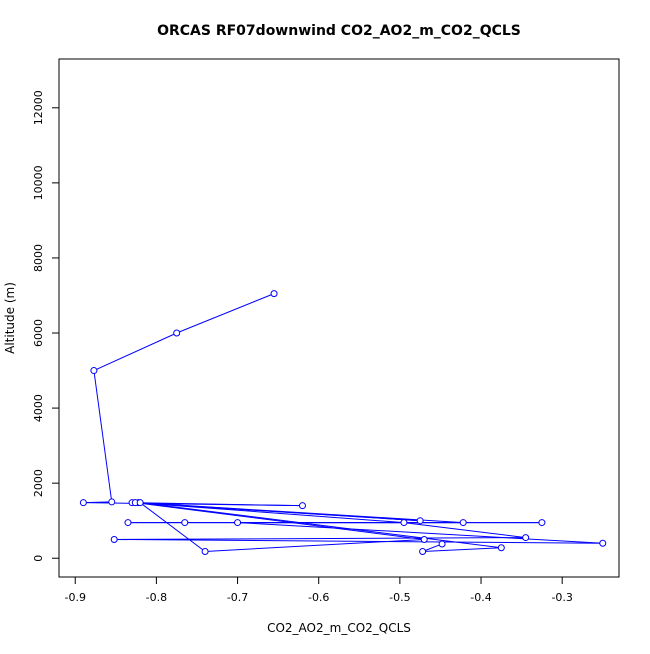 Image resolution: width=650 pixels, height=654 pixels. What do you see at coordinates (74, 597) in the screenshot?
I see `x-tick-label: -0.9` at bounding box center [74, 597].